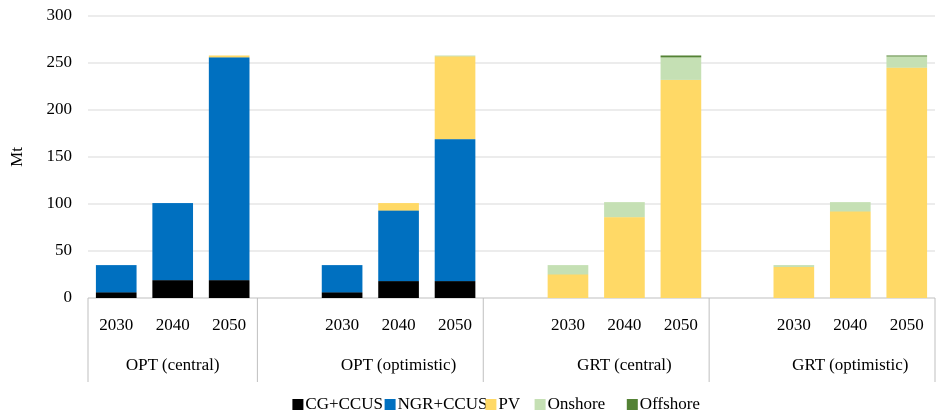 The image size is (940, 418). What do you see at coordinates (60, 108) in the screenshot?
I see `y-tick-label: 200` at bounding box center [60, 108].